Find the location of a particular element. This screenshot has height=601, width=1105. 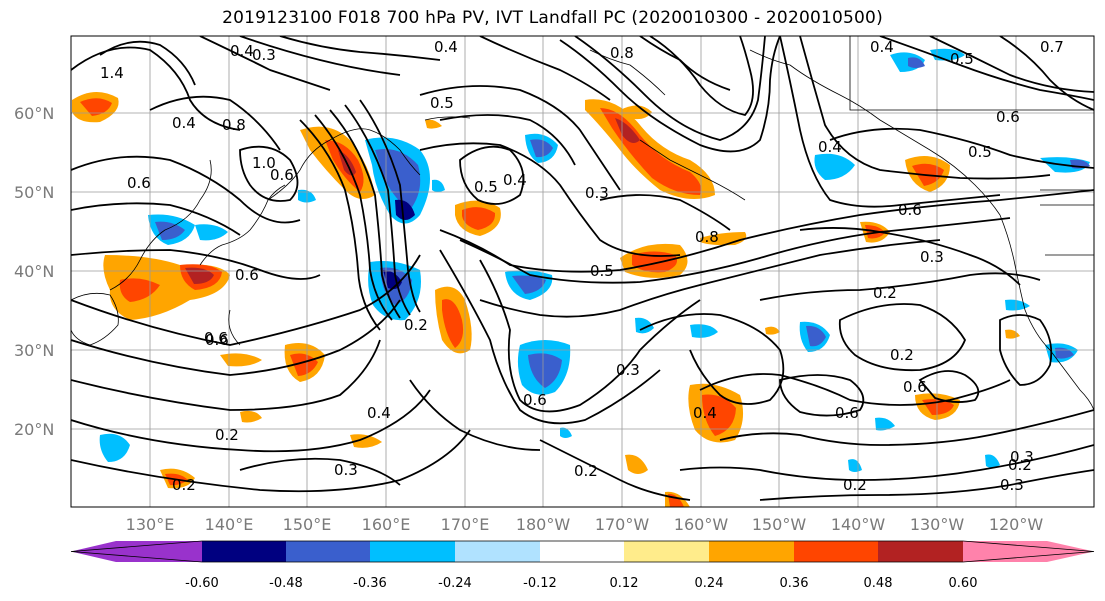

lat-label: 40°N is located at coordinates (34, 271).